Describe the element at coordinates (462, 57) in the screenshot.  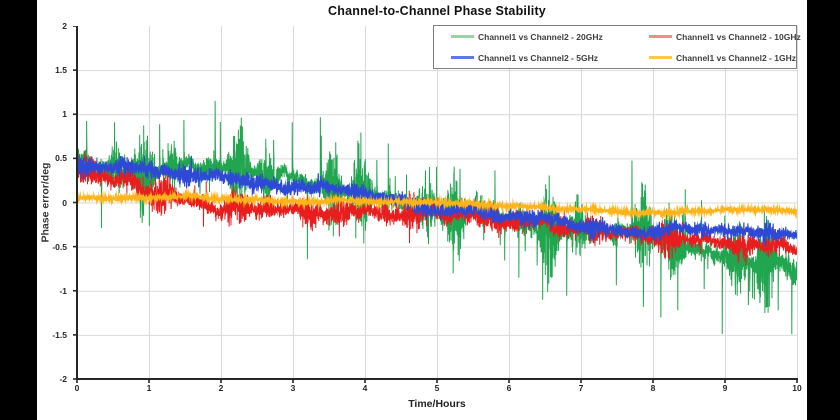
I see `legend-line-5ghz-icon` at that location.